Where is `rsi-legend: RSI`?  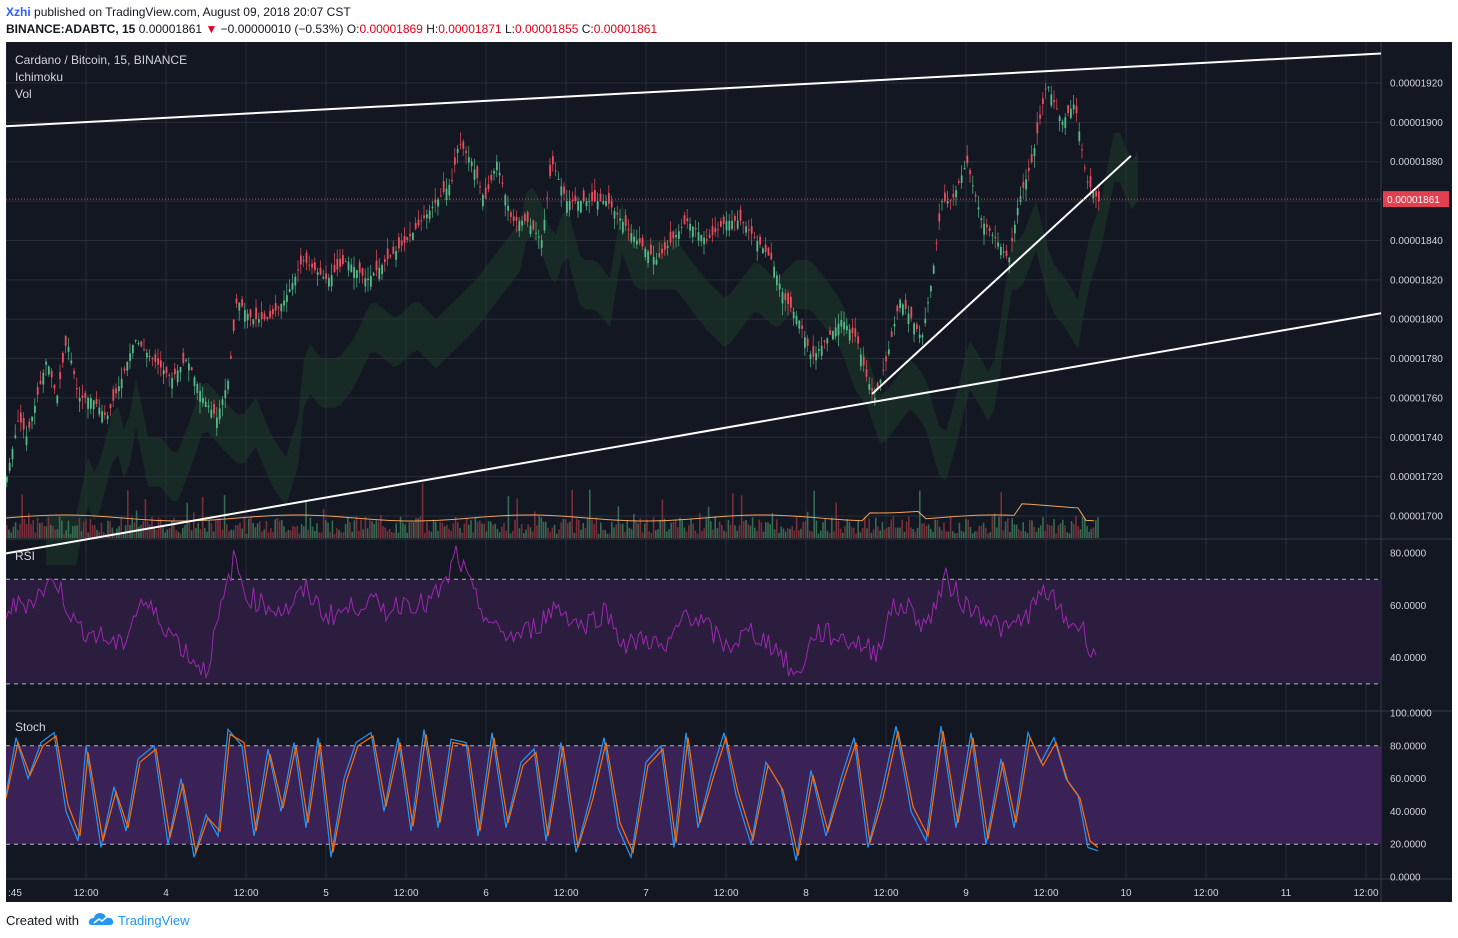 rsi-legend: RSI is located at coordinates (25, 556).